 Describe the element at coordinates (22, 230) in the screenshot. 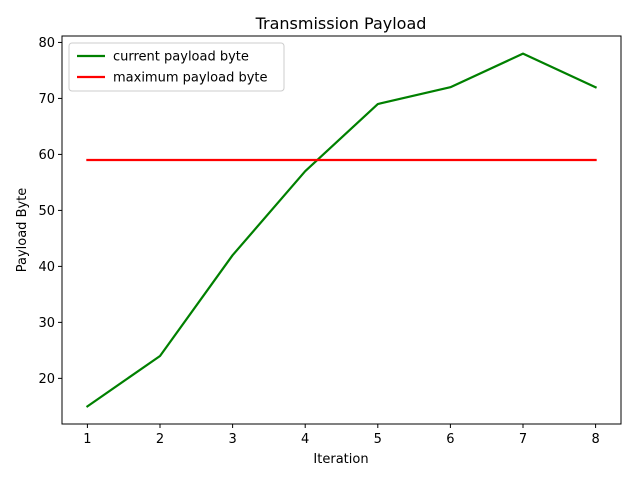

I see `y-axis-label: Payload Byte` at that location.